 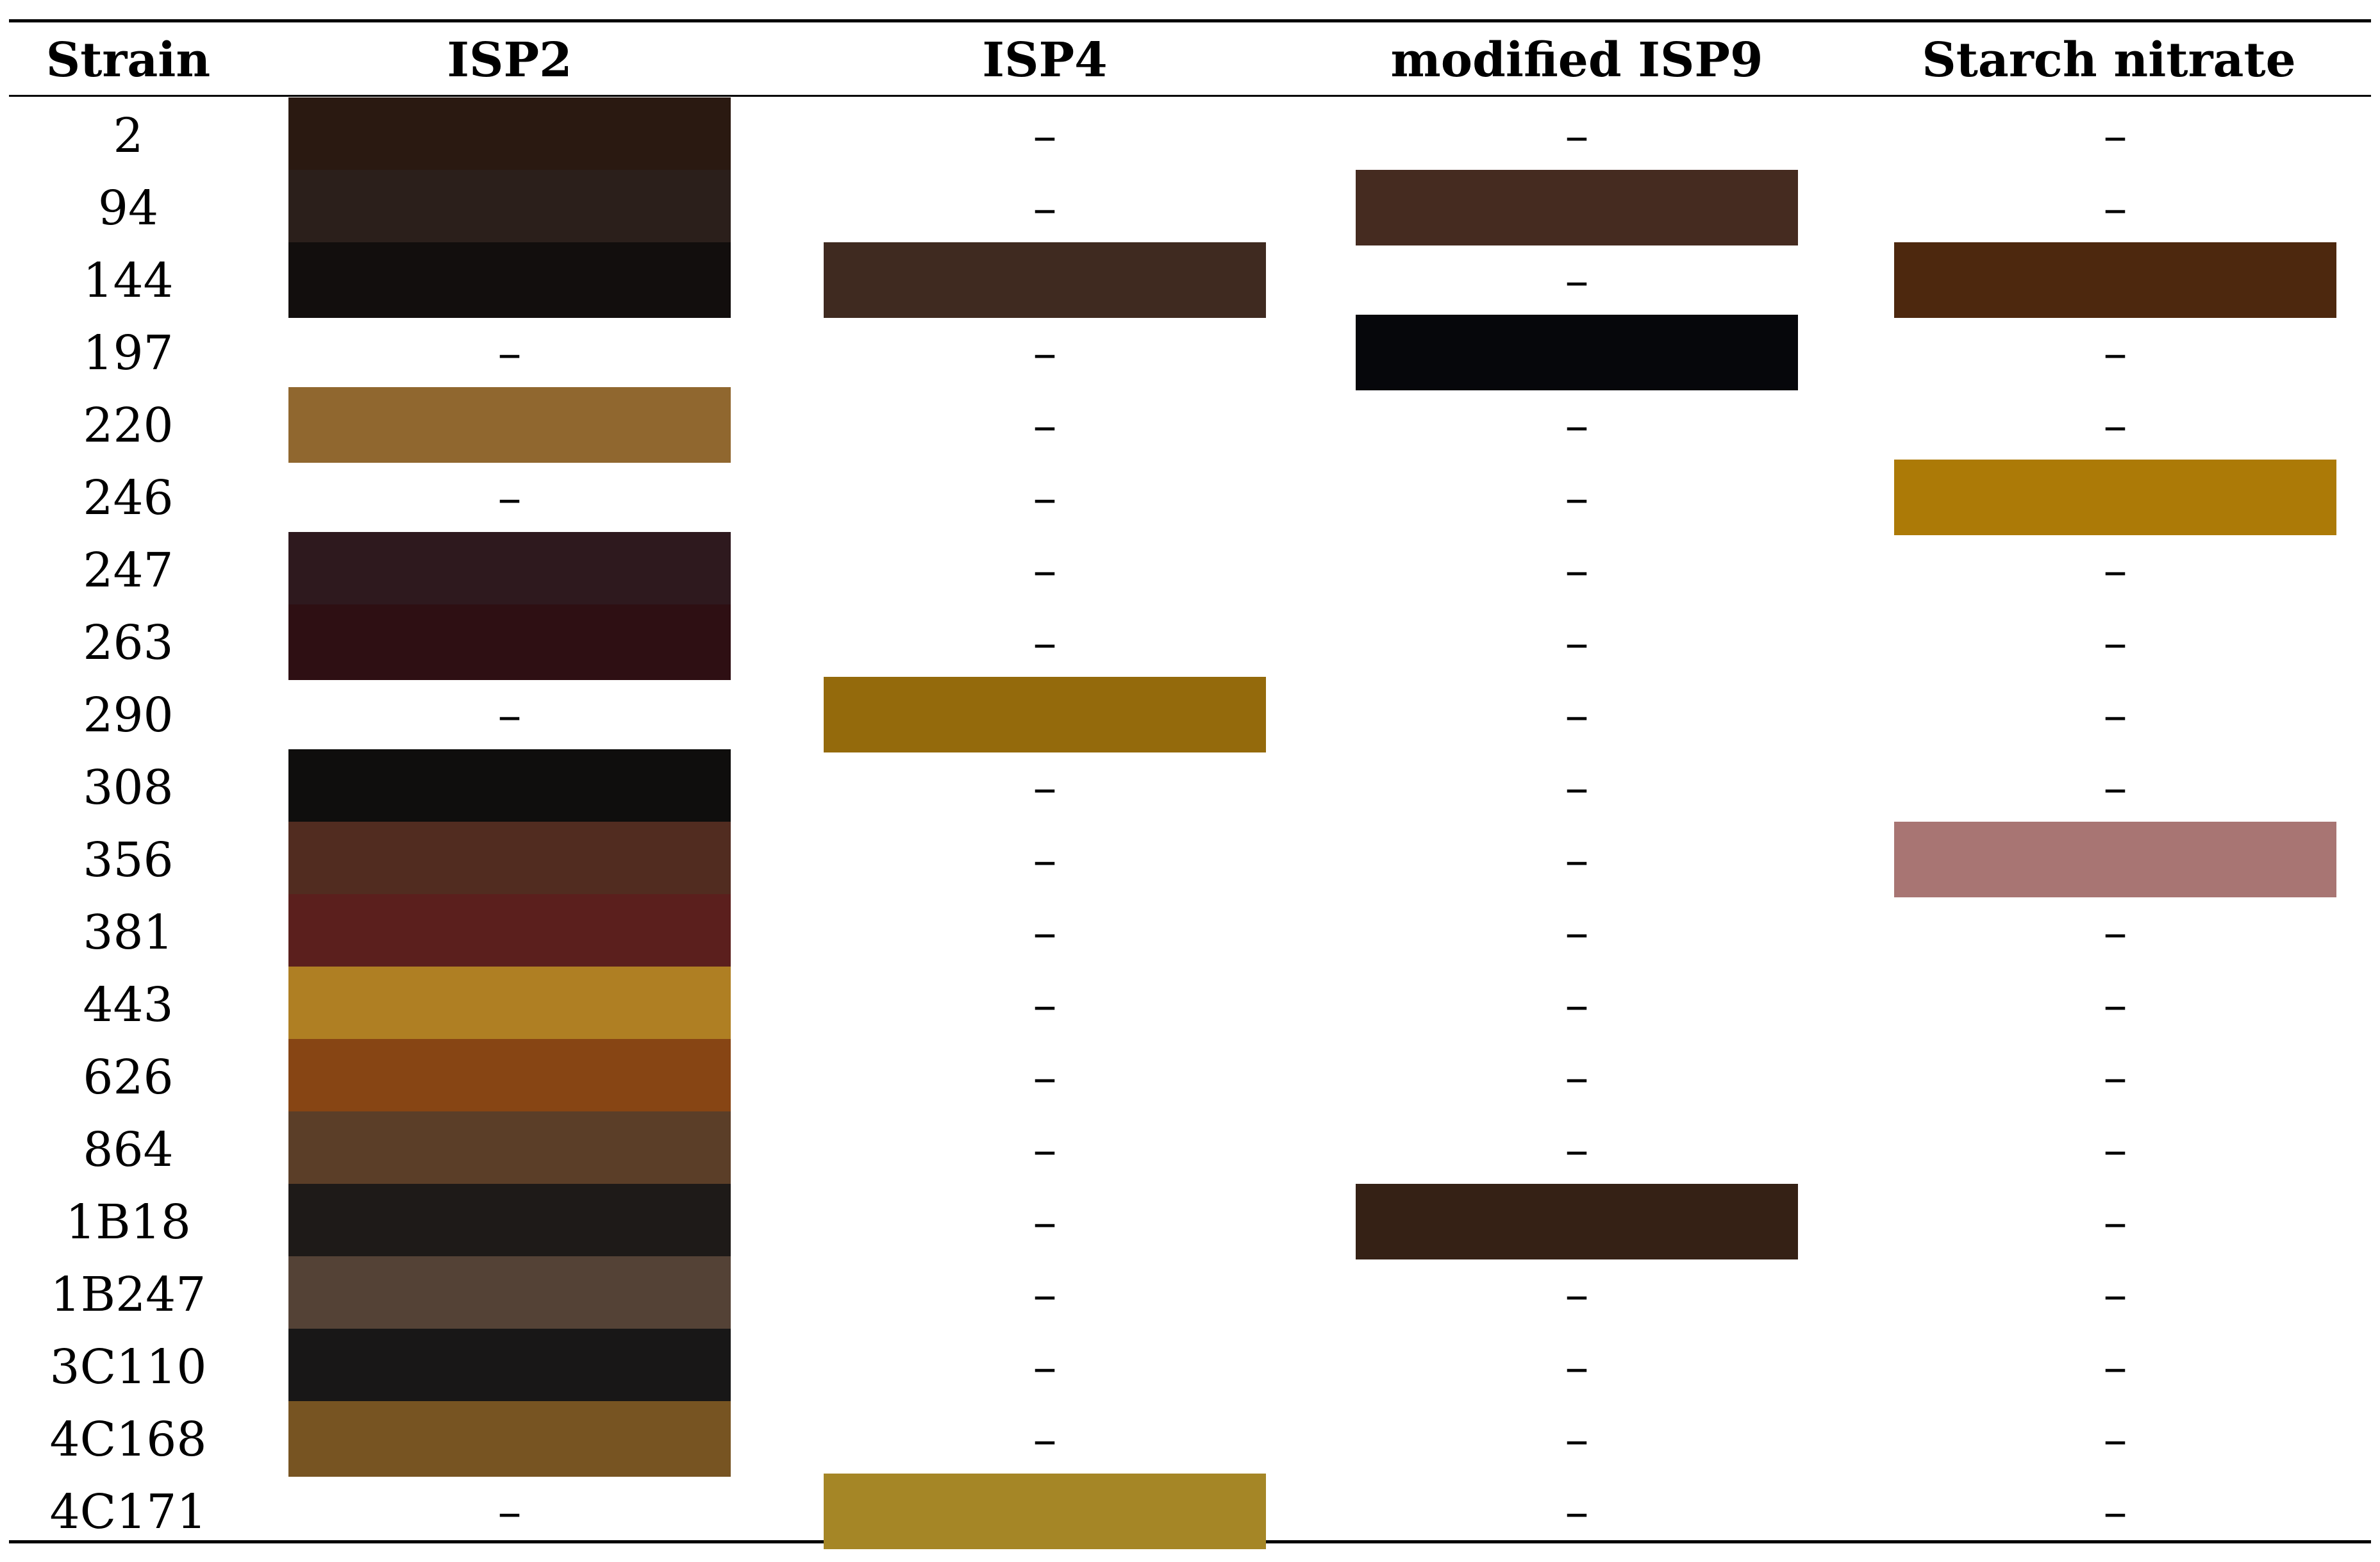 What do you see at coordinates (128, 280) in the screenshot?
I see `strain-label: 144` at bounding box center [128, 280].